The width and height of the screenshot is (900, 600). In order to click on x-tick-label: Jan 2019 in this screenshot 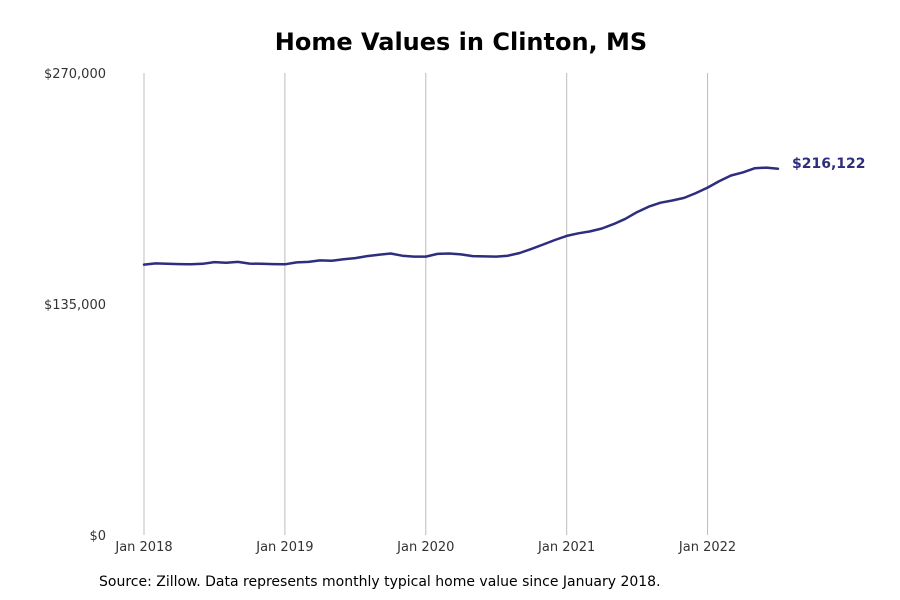, I will do `click(284, 547)`.